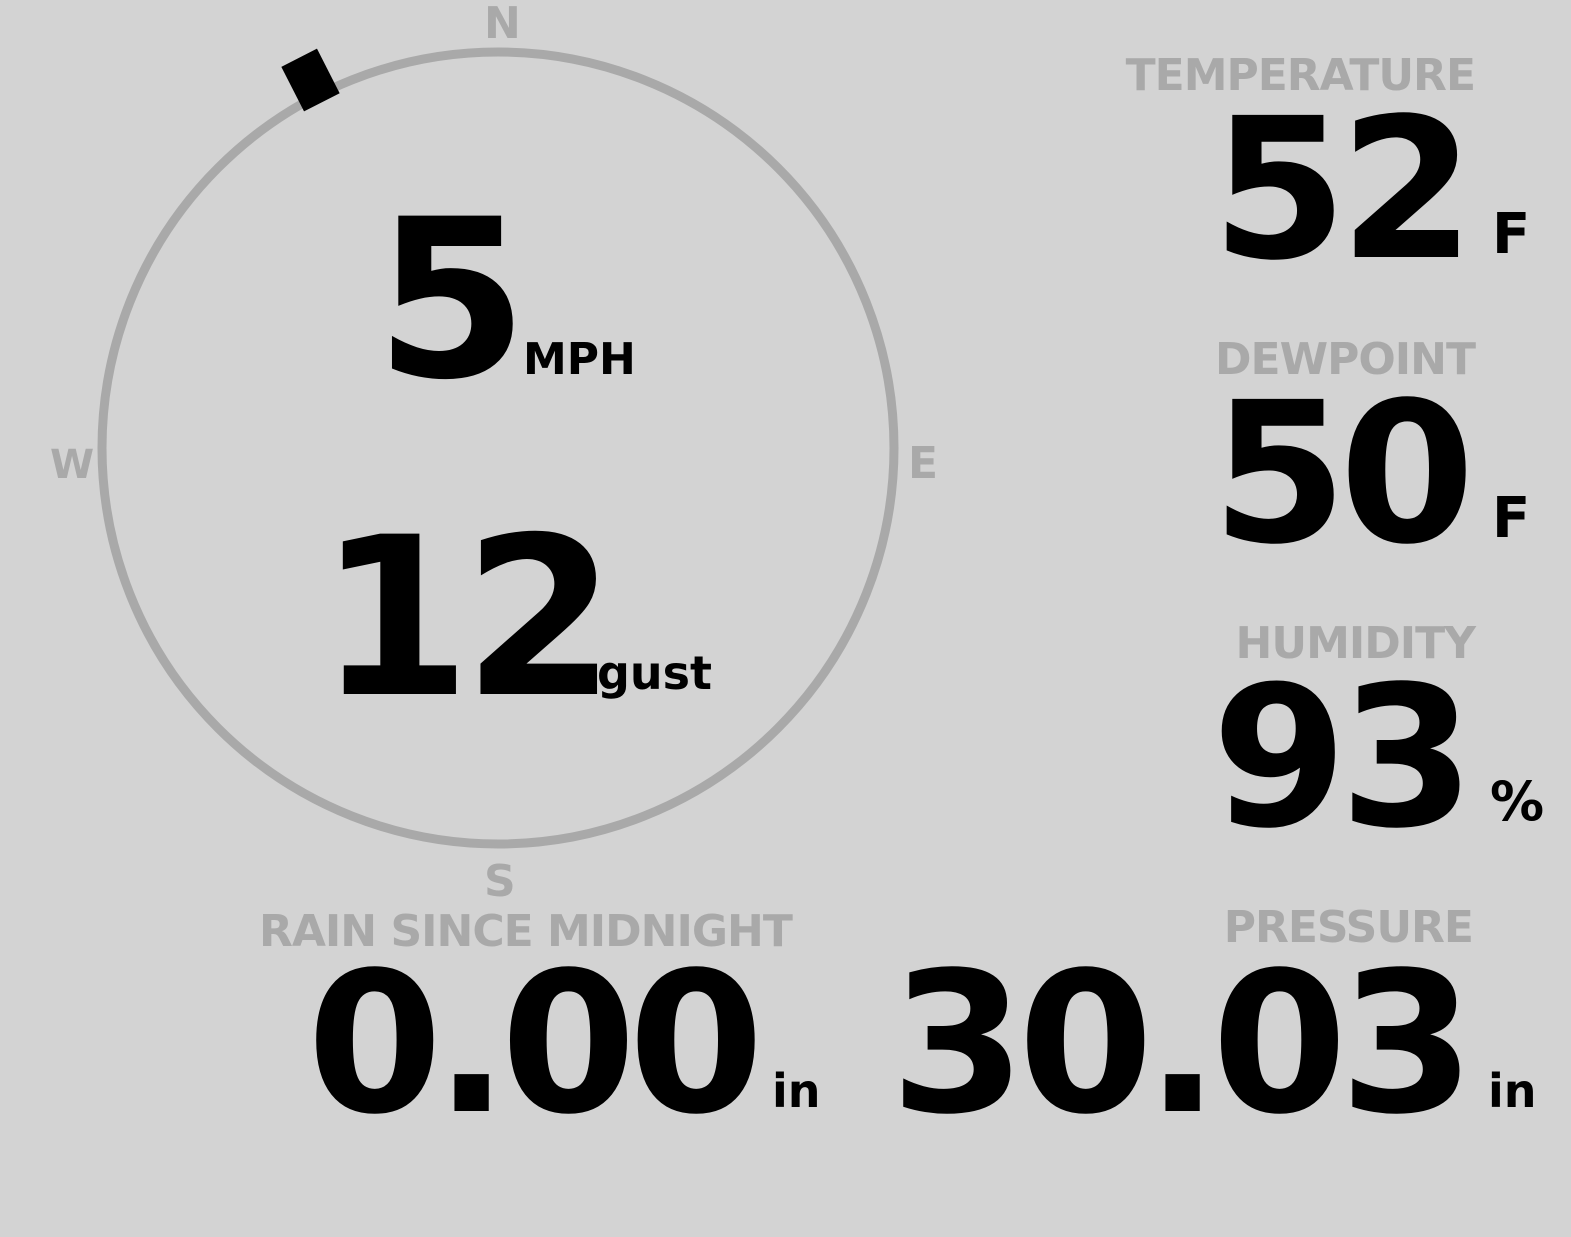 The image size is (1571, 1237). I want to click on wind-speed-unit: MPH, so click(579, 359).